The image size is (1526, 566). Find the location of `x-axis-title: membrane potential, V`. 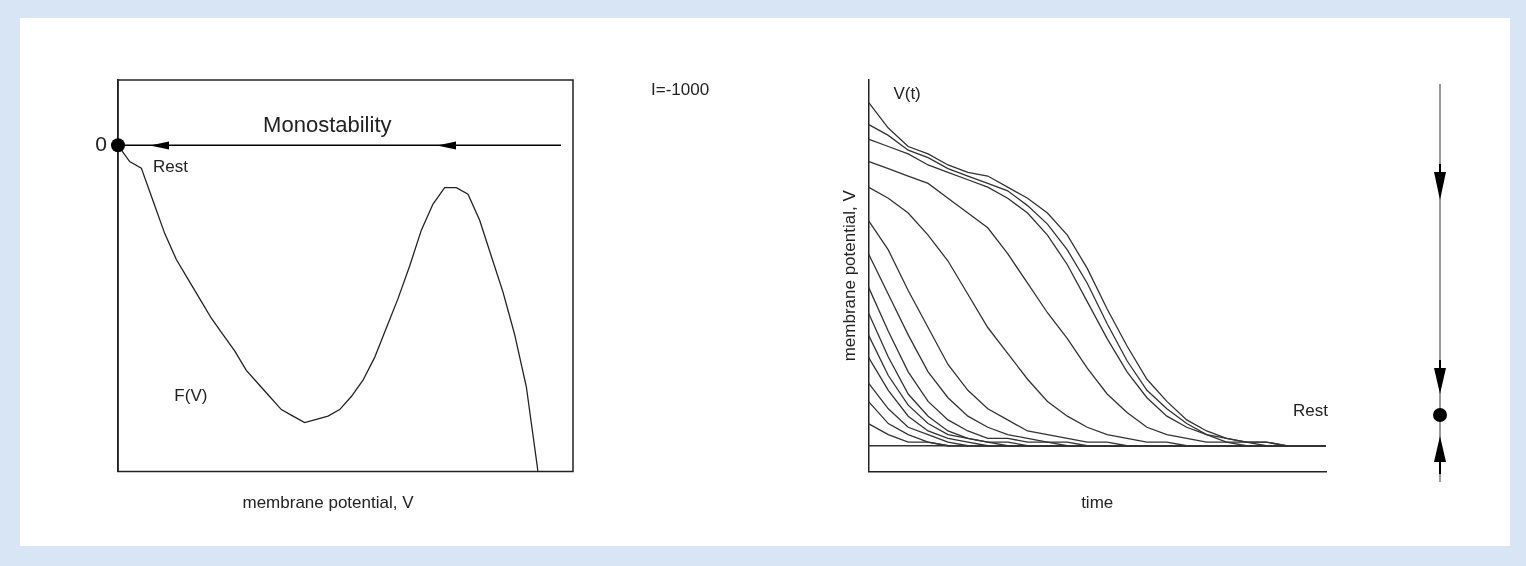

x-axis-title: membrane potential, V is located at coordinates (328, 503).